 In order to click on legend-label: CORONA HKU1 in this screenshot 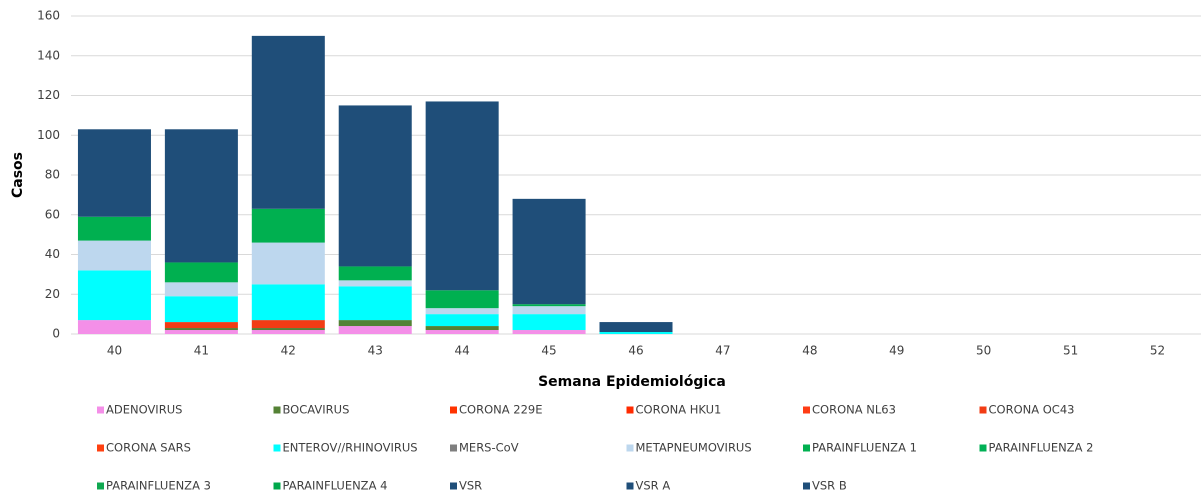, I will do `click(679, 410)`.